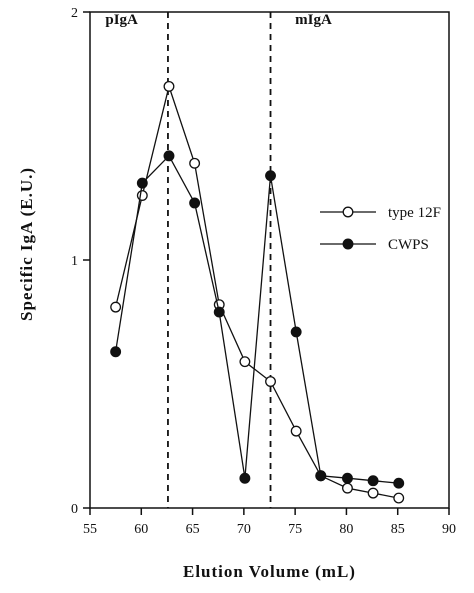  I want to click on y-tick-label: 1, so click(74, 261).